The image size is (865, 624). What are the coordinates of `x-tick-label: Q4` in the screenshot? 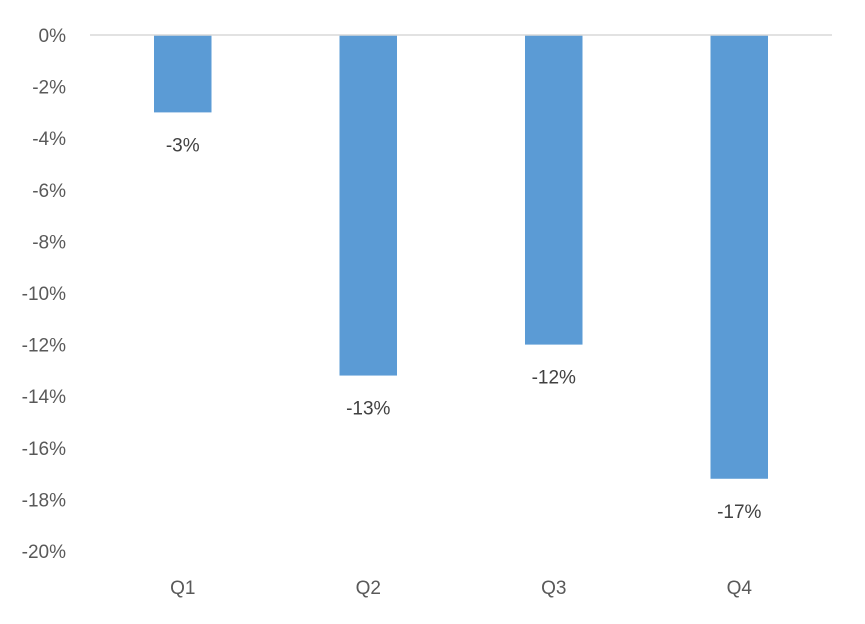 It's located at (740, 588).